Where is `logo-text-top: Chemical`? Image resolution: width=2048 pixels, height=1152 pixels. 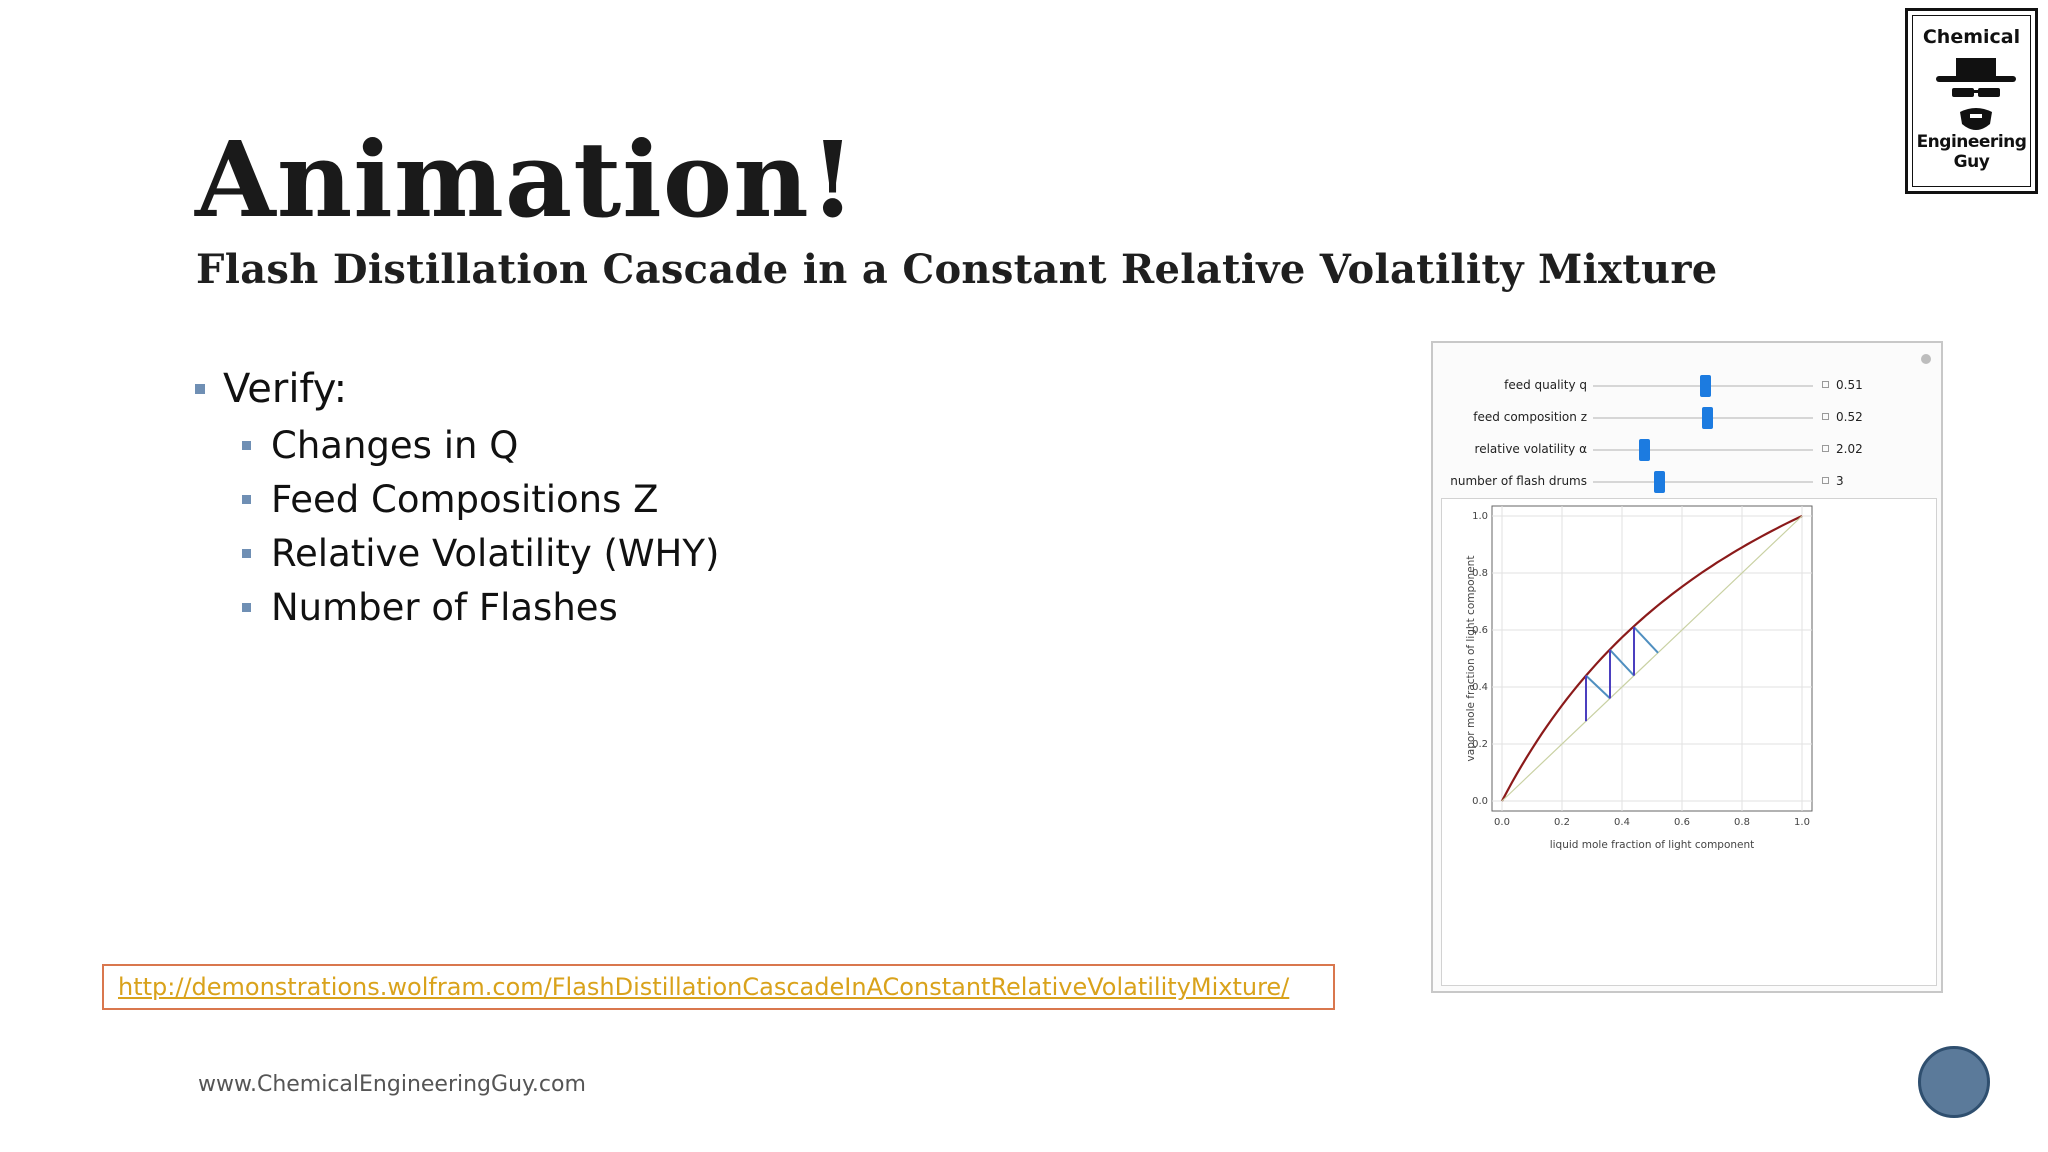
logo-text-top: Chemical is located at coordinates (1971, 37).